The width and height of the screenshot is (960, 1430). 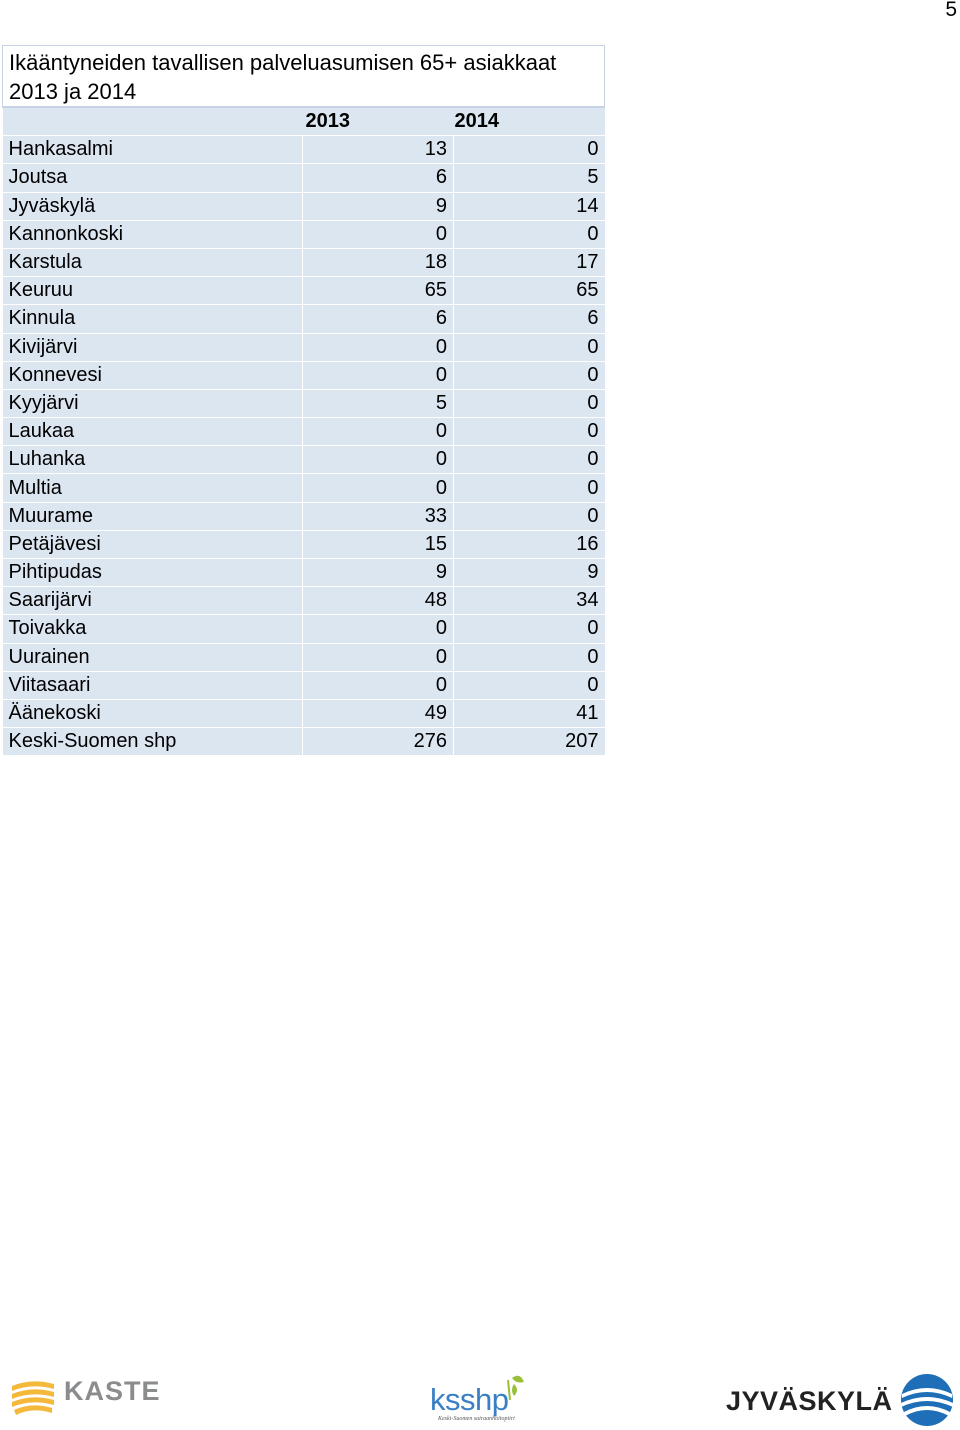 I want to click on table-row: Saarijärvi 48 34, so click(x=303, y=601).